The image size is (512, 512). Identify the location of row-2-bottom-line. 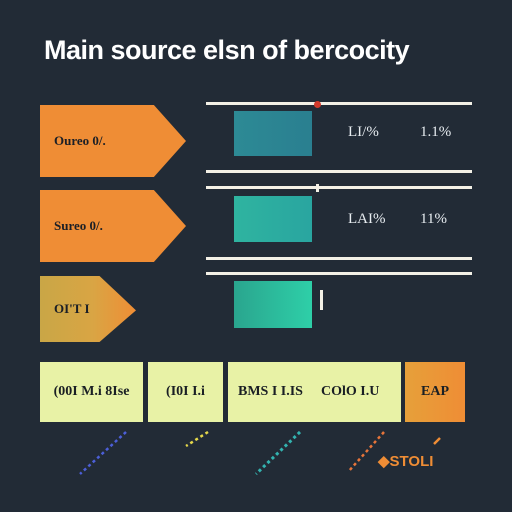
(339, 258).